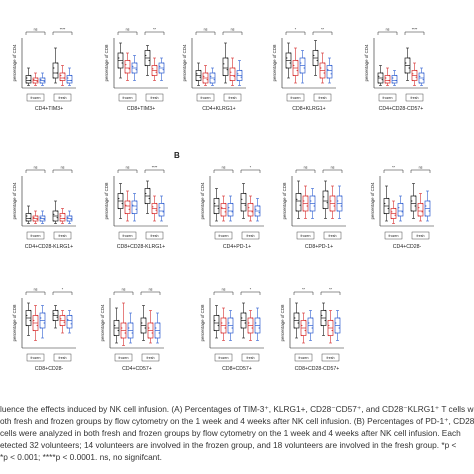 This screenshot has width=474, height=474. What do you see at coordinates (407, 247) in the screenshot?
I see `panel-title: CD4+CD28-` at bounding box center [407, 247].